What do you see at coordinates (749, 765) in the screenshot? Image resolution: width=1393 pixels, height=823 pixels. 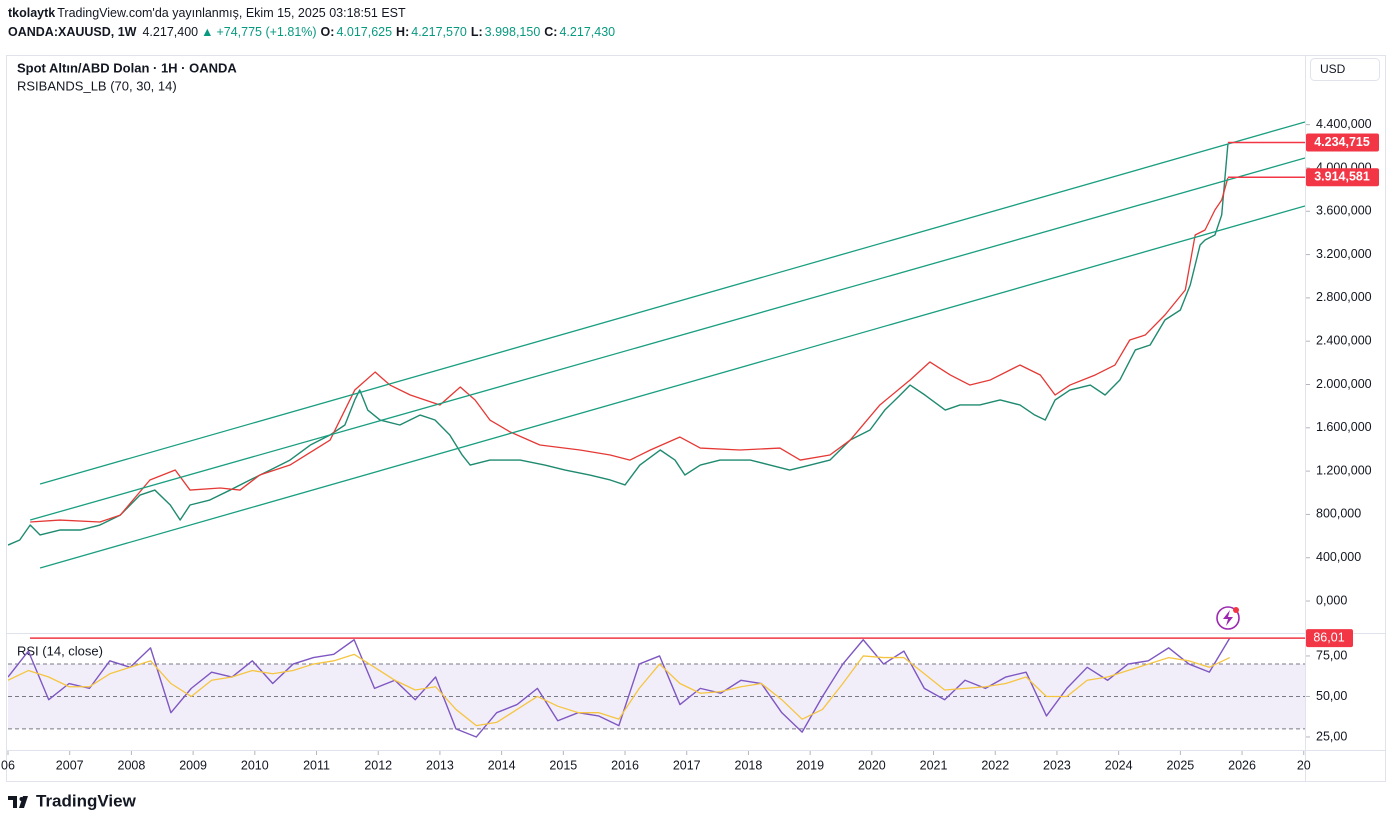 I see `x-tick-label: 2018` at bounding box center [749, 765].